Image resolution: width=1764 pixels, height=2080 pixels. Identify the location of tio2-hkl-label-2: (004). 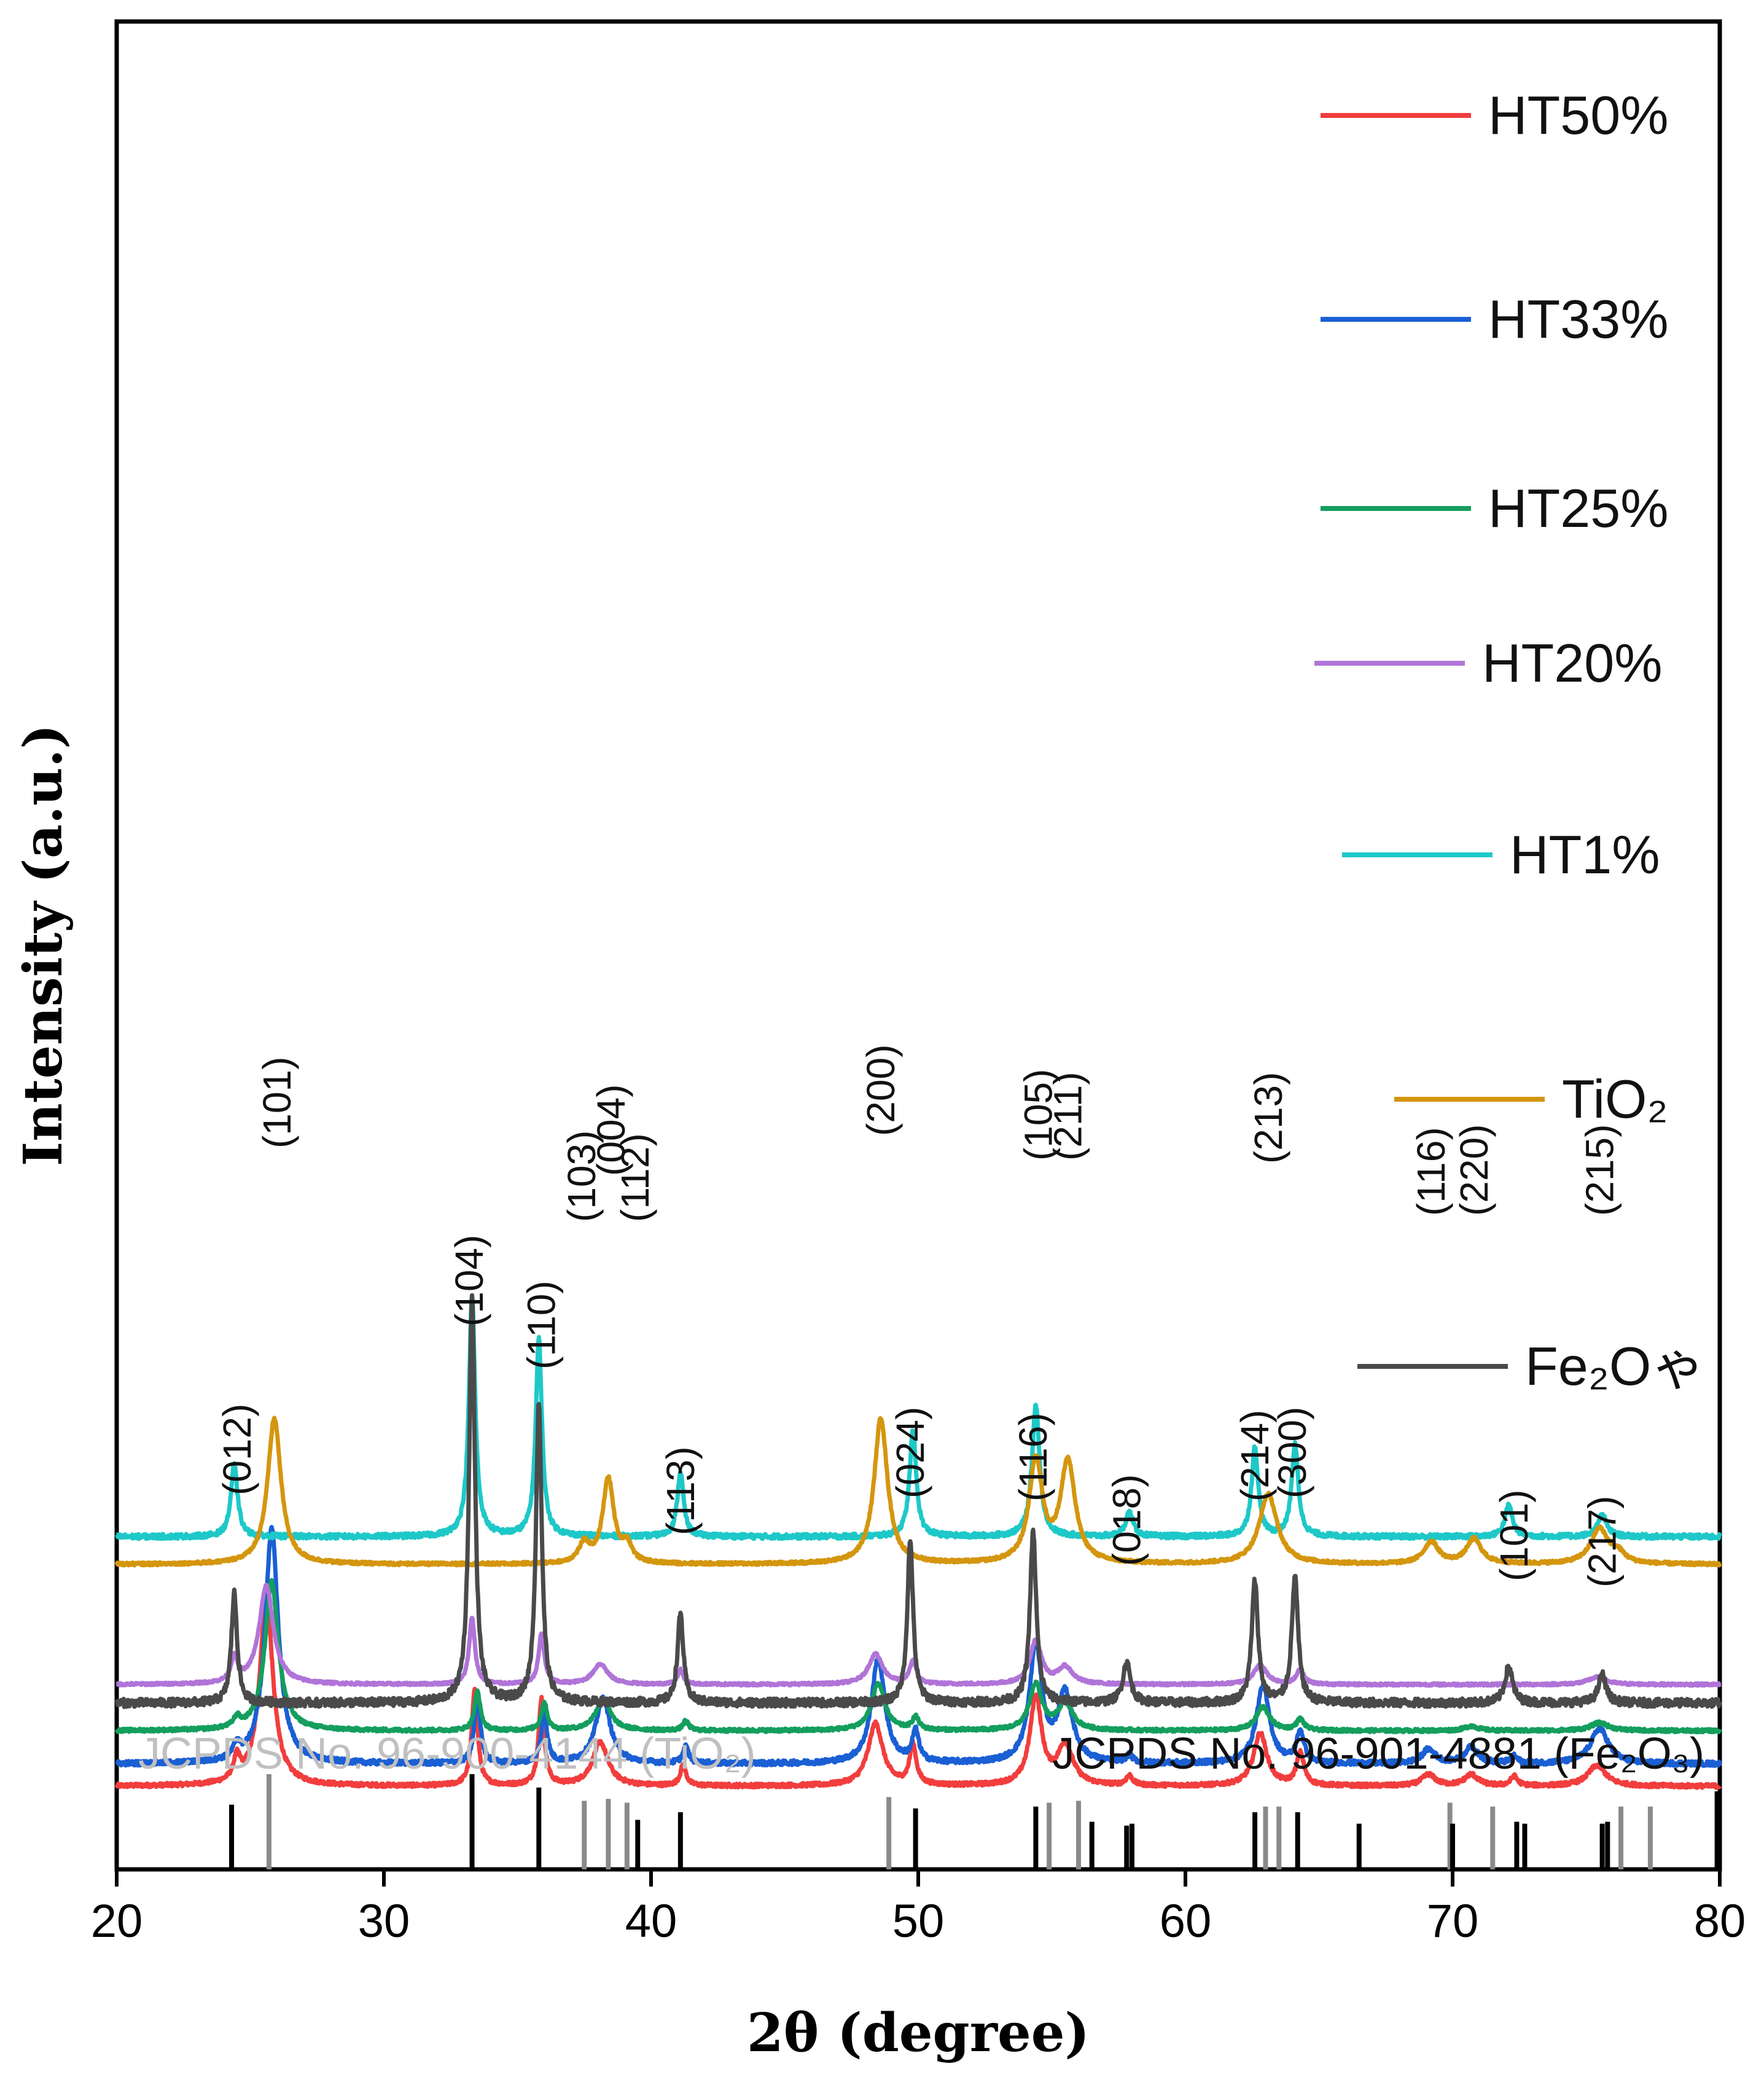
(611, 1131).